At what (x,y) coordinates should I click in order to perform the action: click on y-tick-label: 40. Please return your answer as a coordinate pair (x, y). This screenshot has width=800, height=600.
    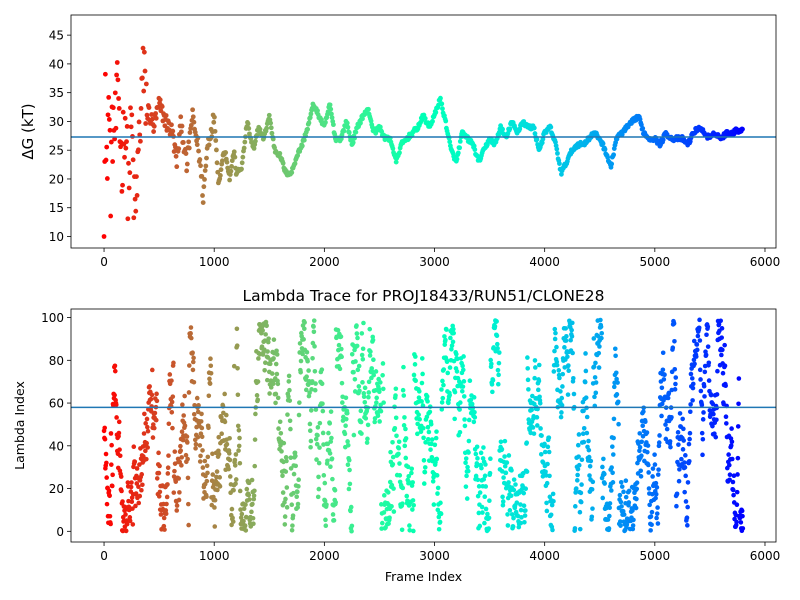
    Looking at the image, I should click on (56, 64).